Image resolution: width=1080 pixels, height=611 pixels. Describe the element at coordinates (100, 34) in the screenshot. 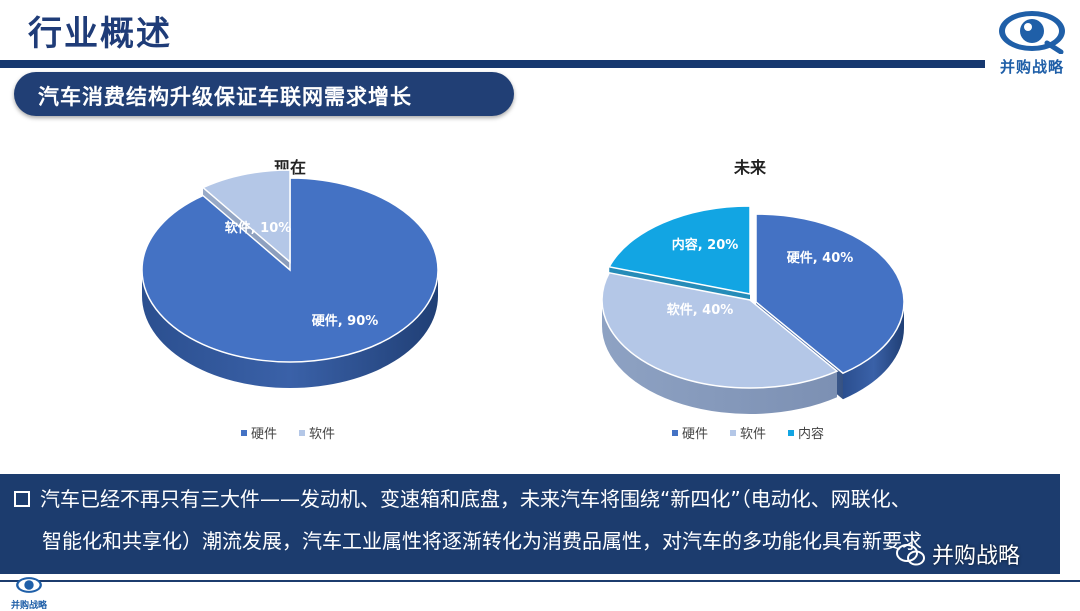

I see `page-title: 行业概述` at that location.